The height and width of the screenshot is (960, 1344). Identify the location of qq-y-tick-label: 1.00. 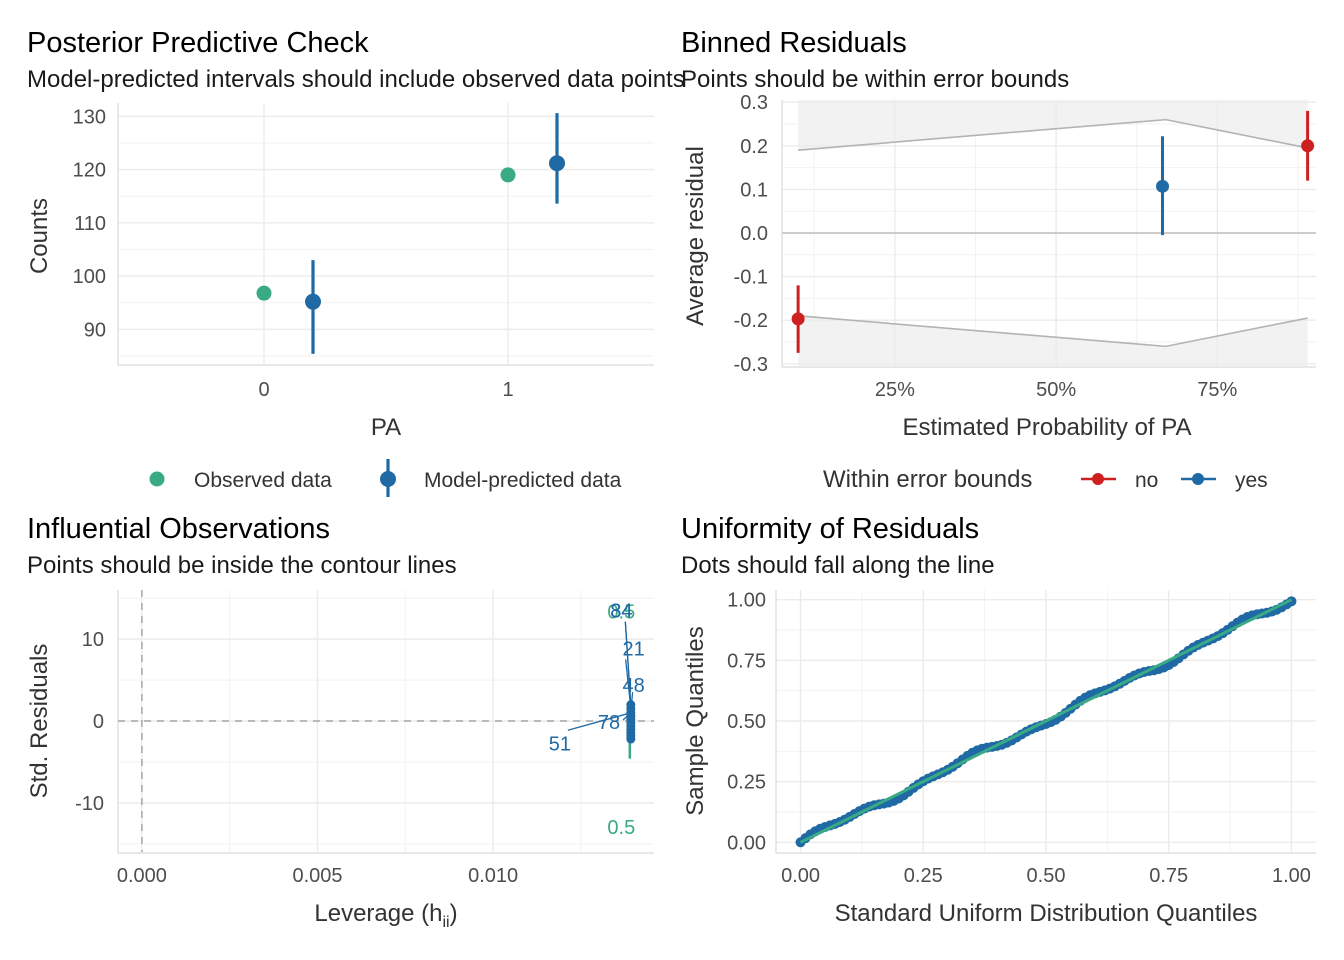
(746, 601).